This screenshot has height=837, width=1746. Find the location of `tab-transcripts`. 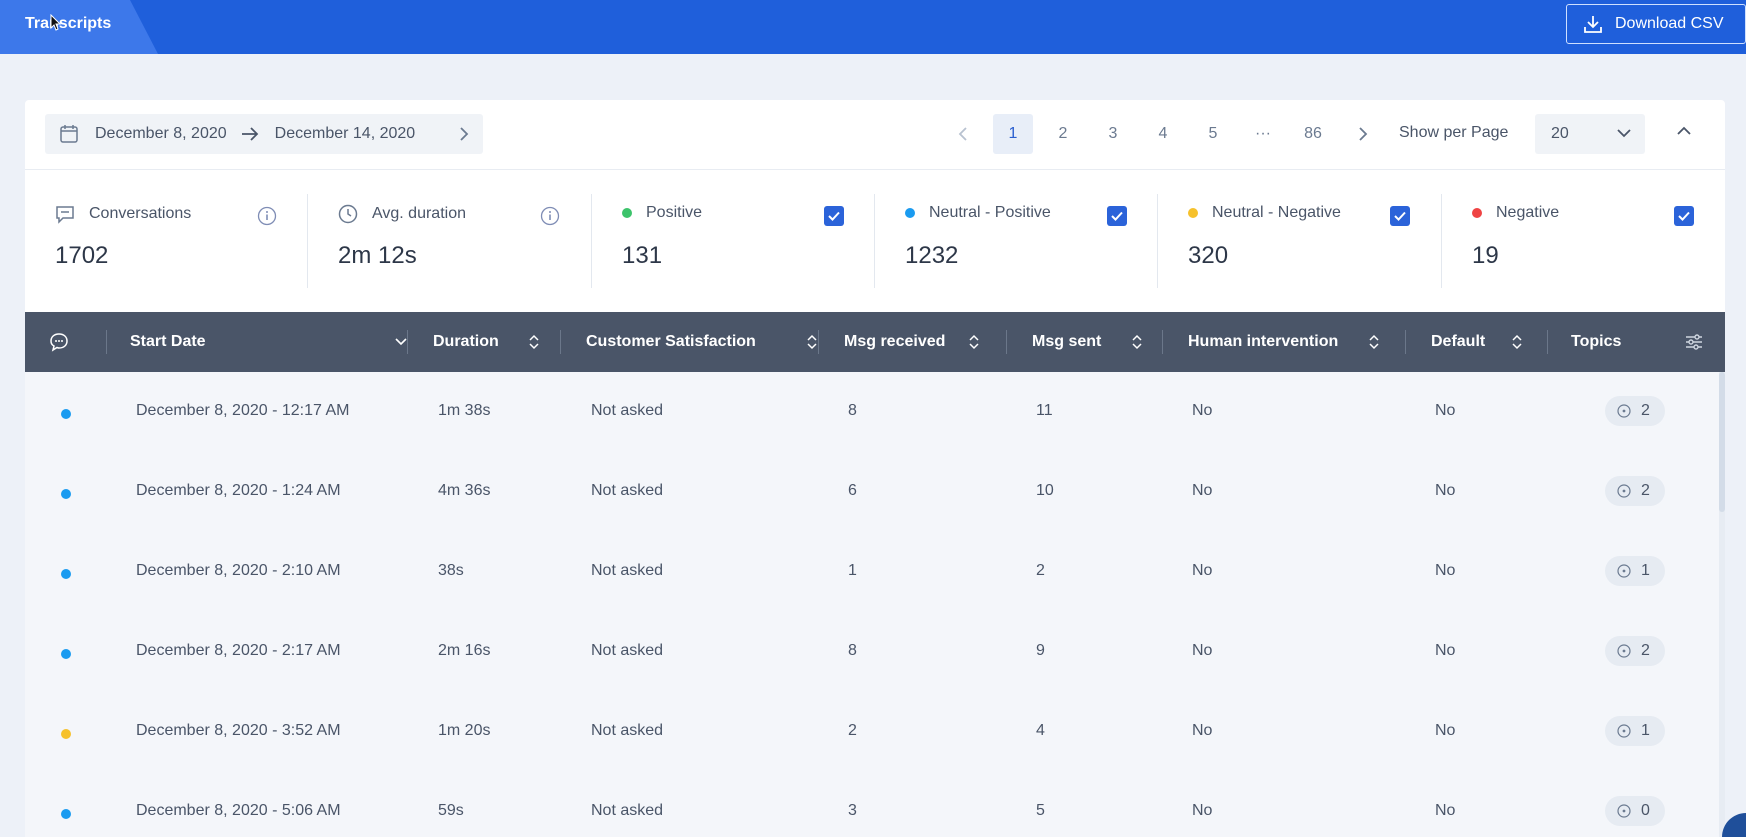

tab-transcripts is located at coordinates (79, 27).